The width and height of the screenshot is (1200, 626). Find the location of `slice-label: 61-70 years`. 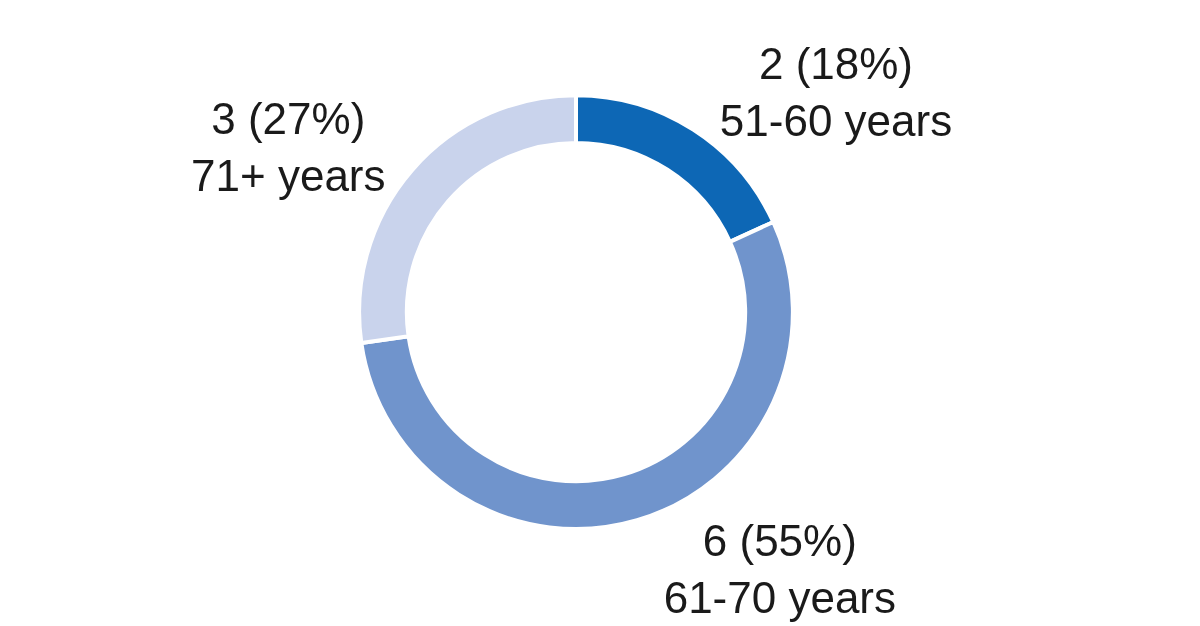

slice-label: 61-70 years is located at coordinates (780, 598).